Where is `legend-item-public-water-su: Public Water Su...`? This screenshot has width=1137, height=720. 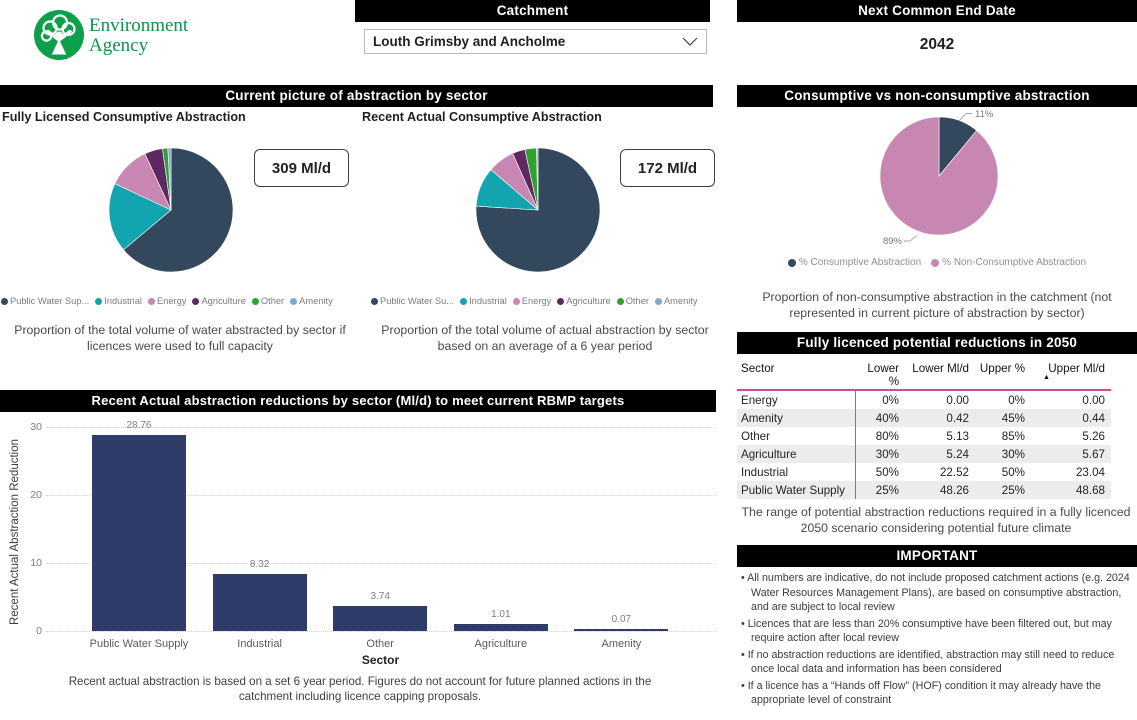
legend-item-public-water-su: Public Water Su... is located at coordinates (412, 301).